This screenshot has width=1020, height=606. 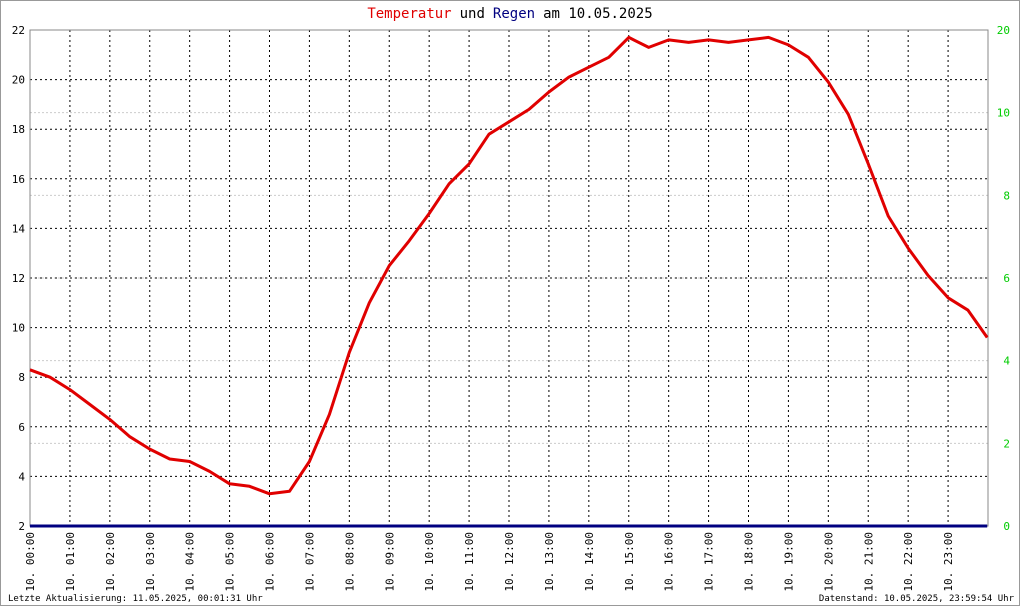 I want to click on x-tick-label: 10. 17:00, so click(x=709, y=562).